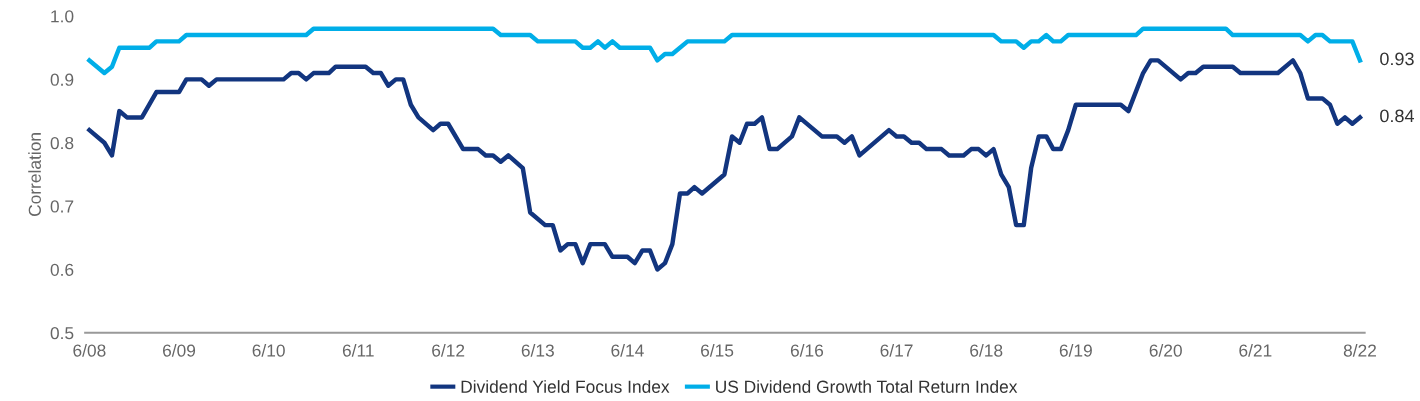  I want to click on y-axis-title: Correlation, so click(34, 175).